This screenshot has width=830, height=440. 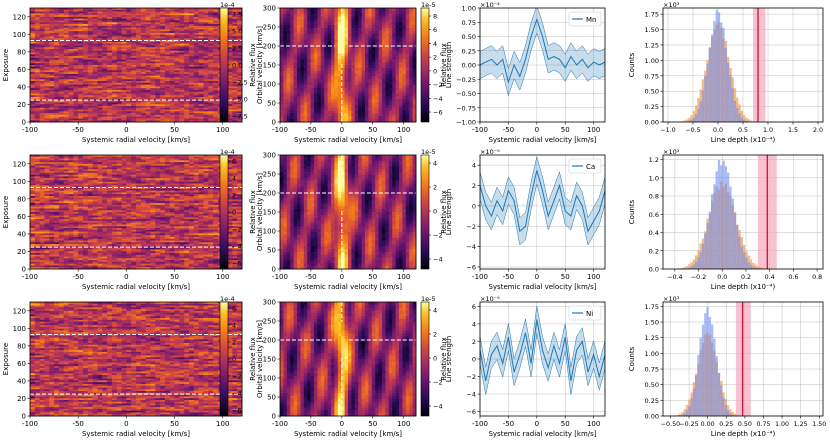 What do you see at coordinates (721, 72) in the screenshot?
I see `hist-bar-blue` at bounding box center [721, 72].